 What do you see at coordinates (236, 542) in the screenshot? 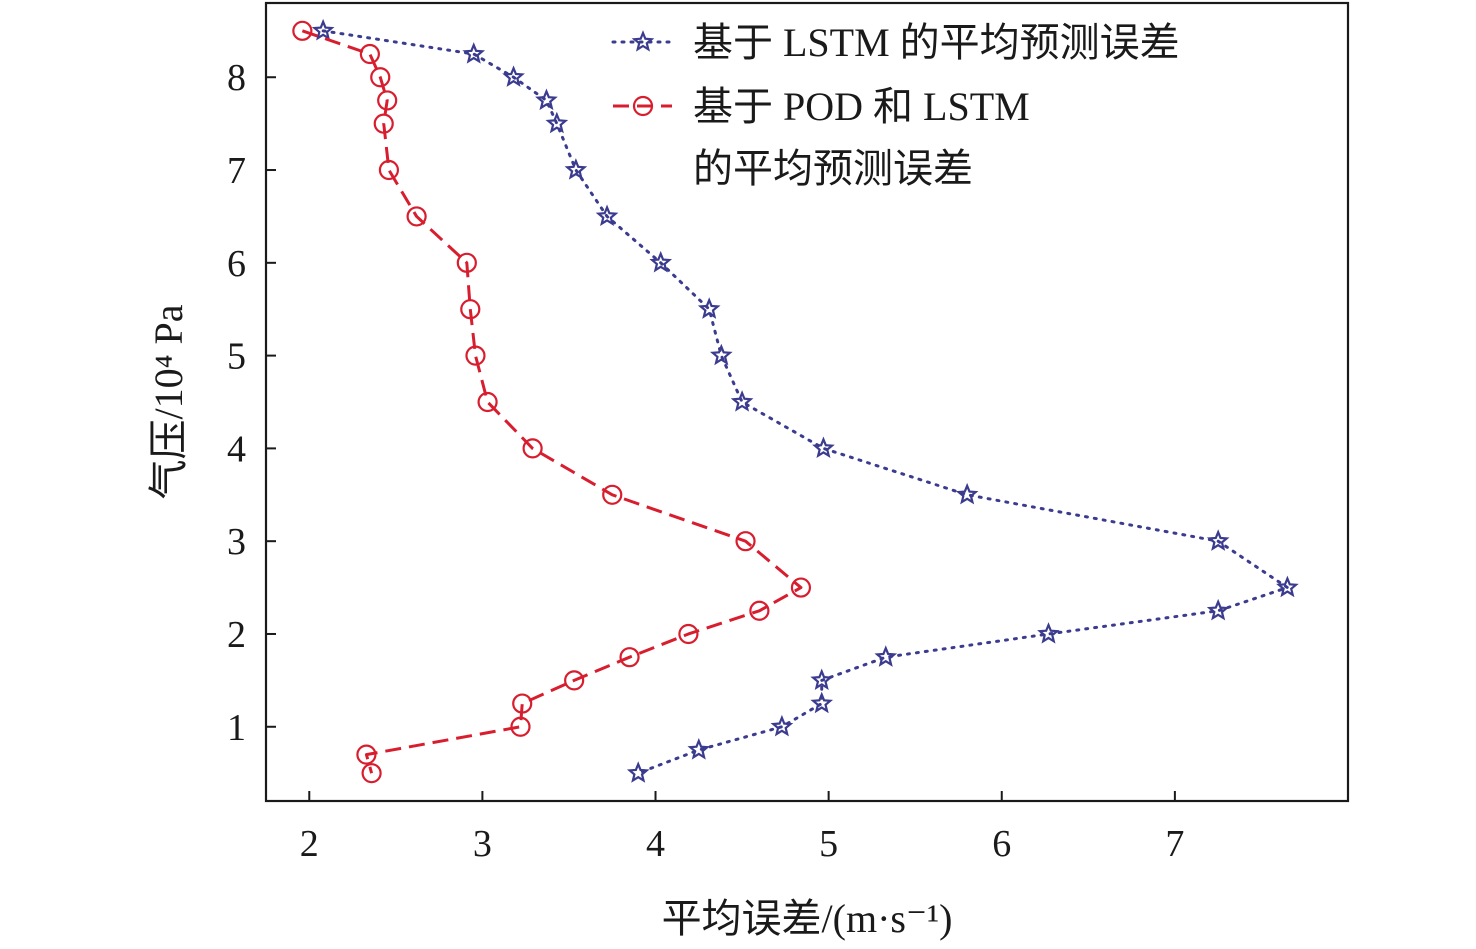
I see `y-tick-label: 3` at bounding box center [236, 542].